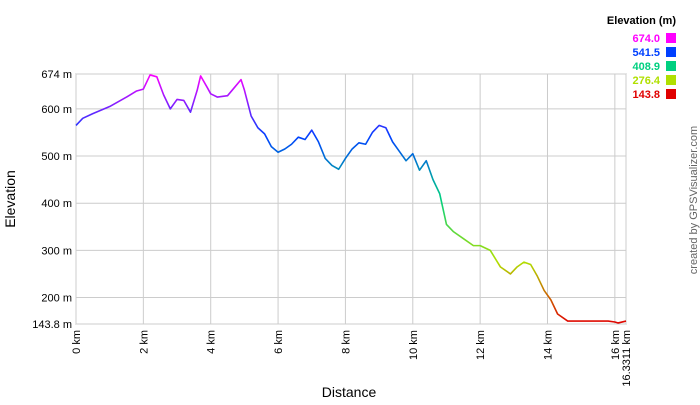 Image resolution: width=700 pixels, height=405 pixels. What do you see at coordinates (481, 345) in the screenshot?
I see `x-tick-label: 12 km` at bounding box center [481, 345].